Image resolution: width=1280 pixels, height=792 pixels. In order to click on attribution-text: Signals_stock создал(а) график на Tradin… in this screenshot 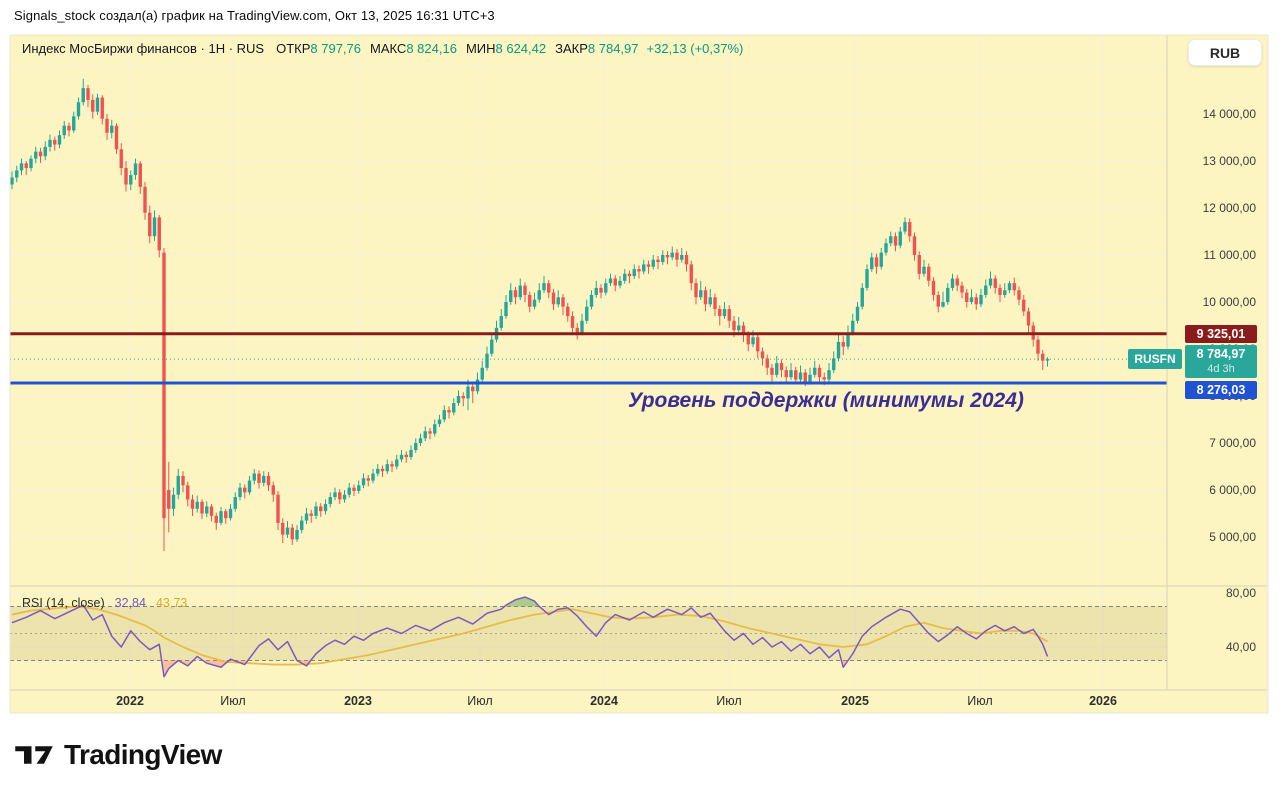, I will do `click(254, 15)`.